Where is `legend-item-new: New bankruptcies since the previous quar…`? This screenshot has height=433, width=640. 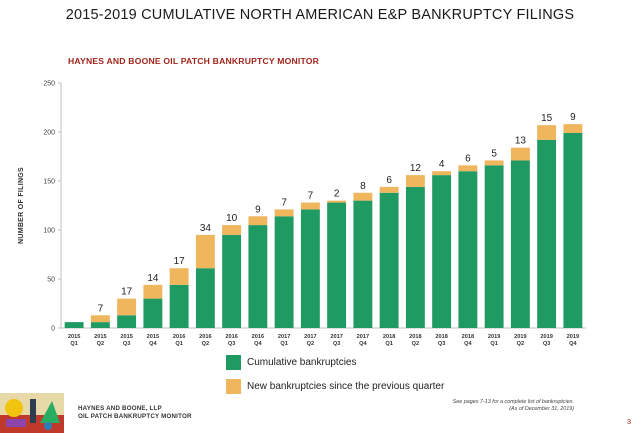 legend-item-new: New bankruptcies since the previous quar… is located at coordinates (335, 386).